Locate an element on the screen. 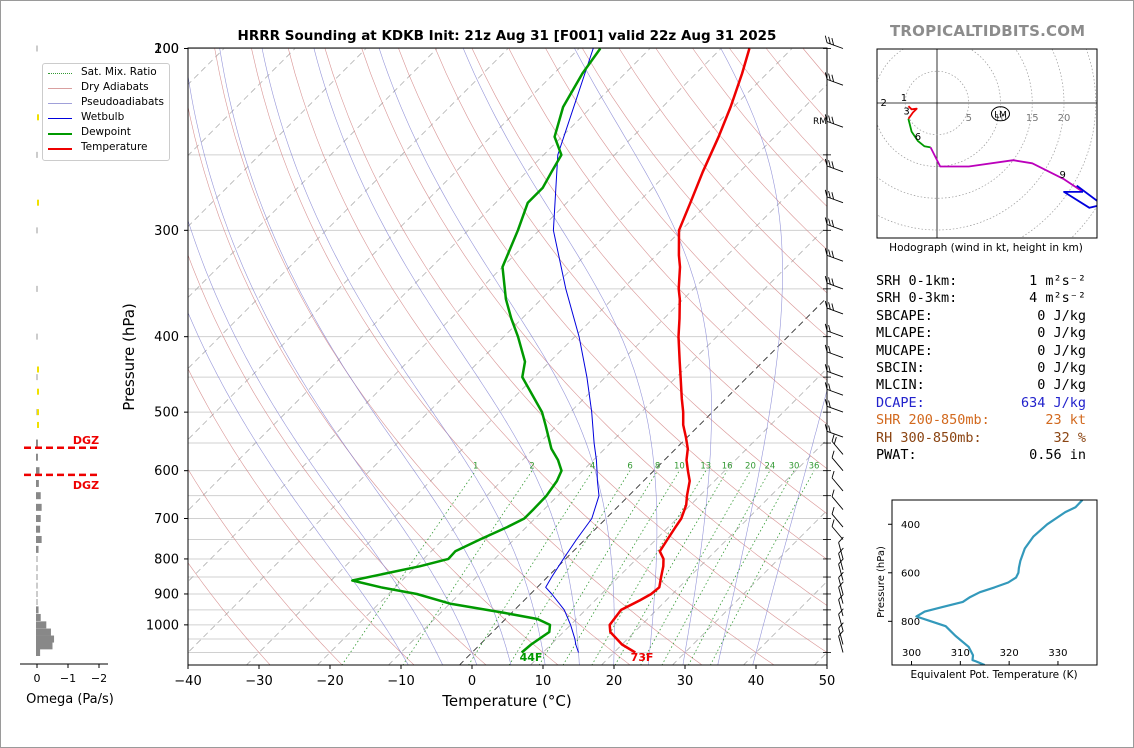 This screenshot has height=748, width=1134. theta-e-xlabel: Equivalent Pot. Temperature (K) is located at coordinates (993, 675).